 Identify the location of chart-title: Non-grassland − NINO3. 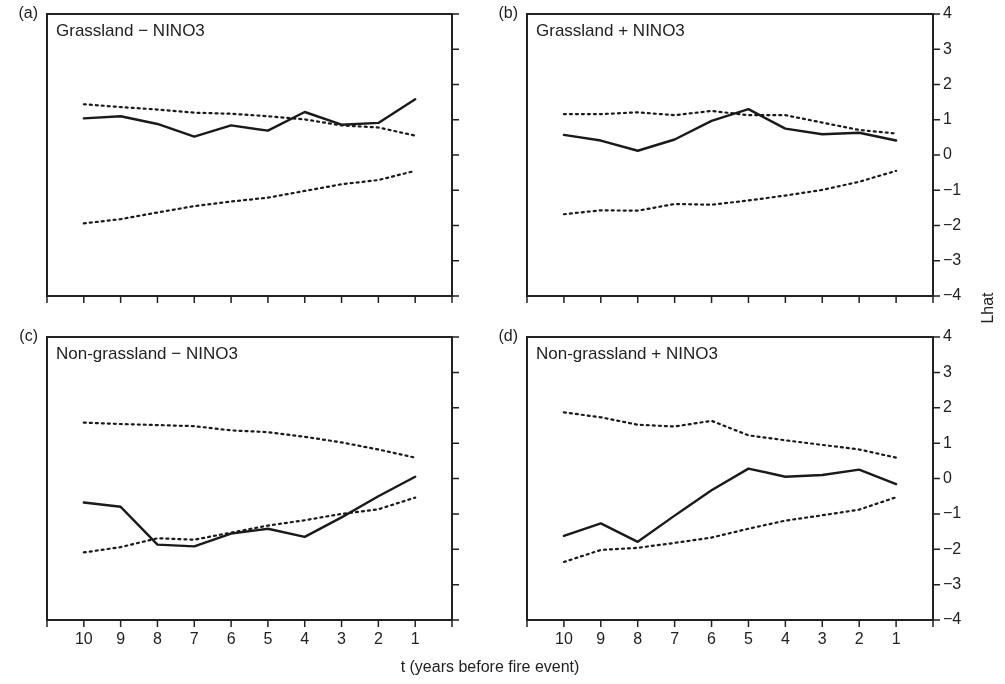
(147, 354).